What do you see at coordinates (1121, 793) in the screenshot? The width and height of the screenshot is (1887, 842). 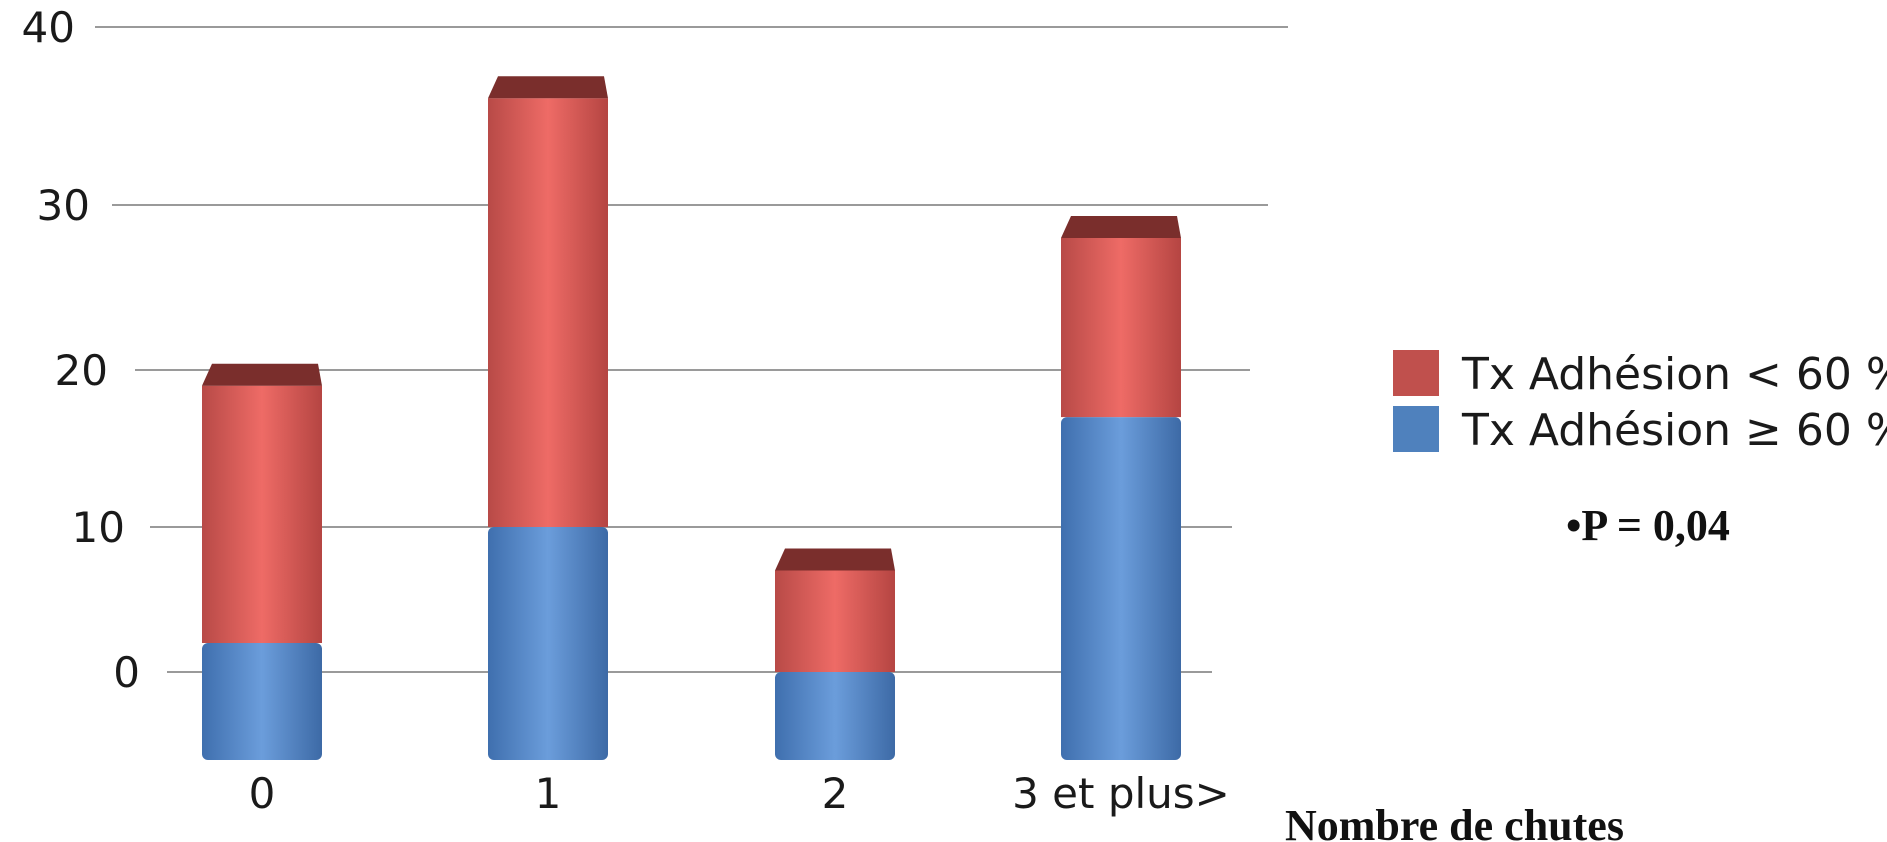 I see `x-tick-label-3: 3 et plus>` at bounding box center [1121, 793].